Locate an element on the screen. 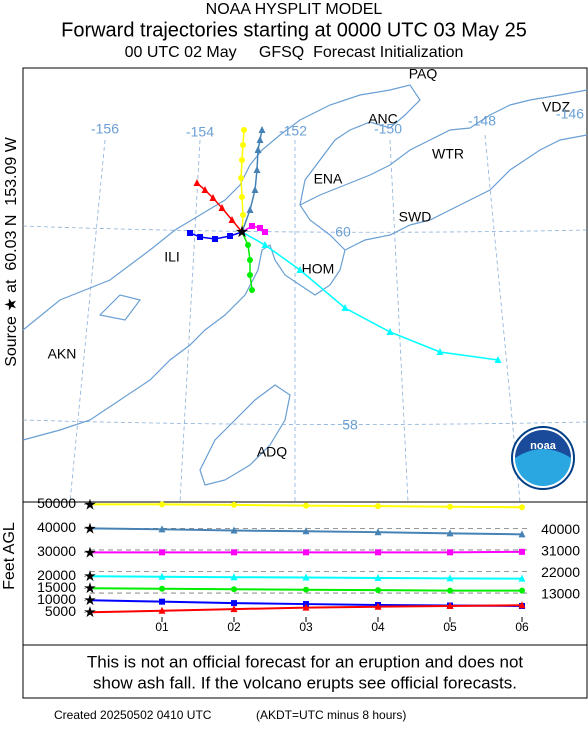  place-label: ILI is located at coordinates (172, 257).